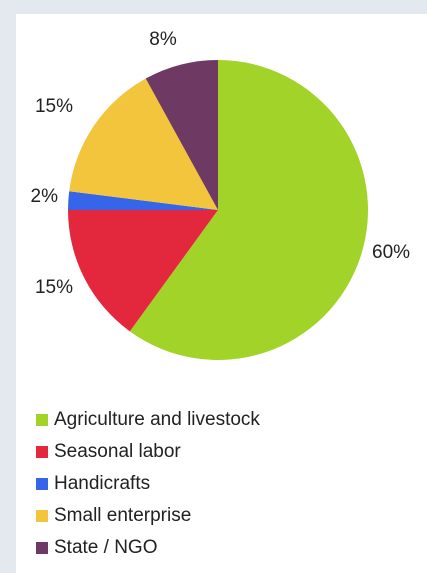 Image resolution: width=427 pixels, height=573 pixels. Describe the element at coordinates (163, 39) in the screenshot. I see `value-label-state-ngo: 8%` at that location.